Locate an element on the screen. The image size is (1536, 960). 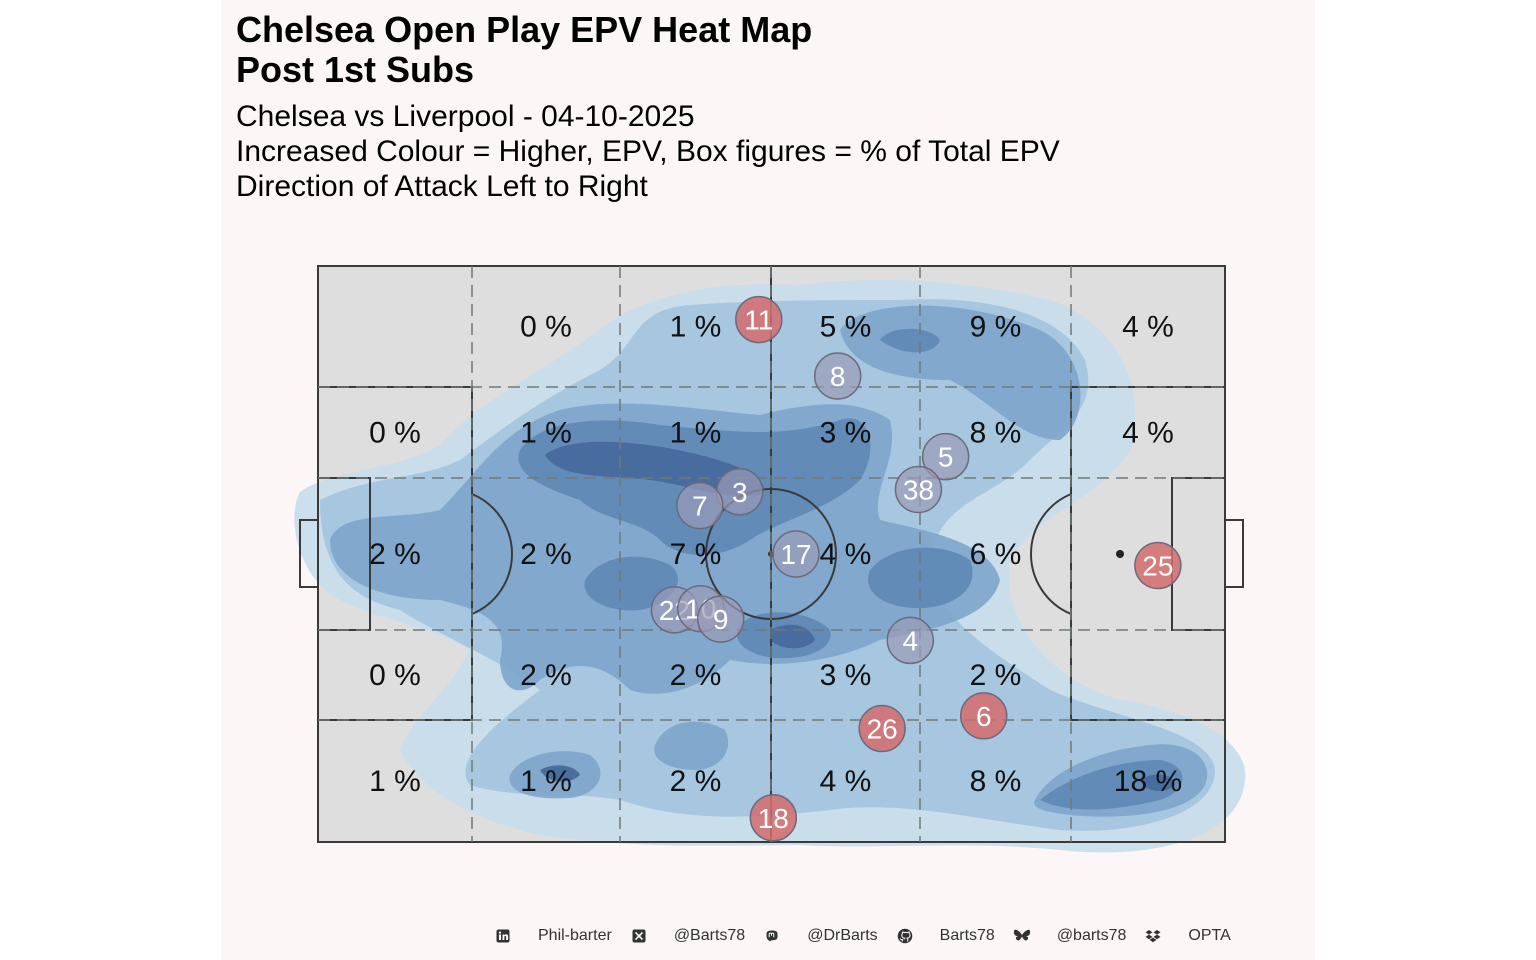
title-line-2: Post 1st Subs is located at coordinates (355, 69).